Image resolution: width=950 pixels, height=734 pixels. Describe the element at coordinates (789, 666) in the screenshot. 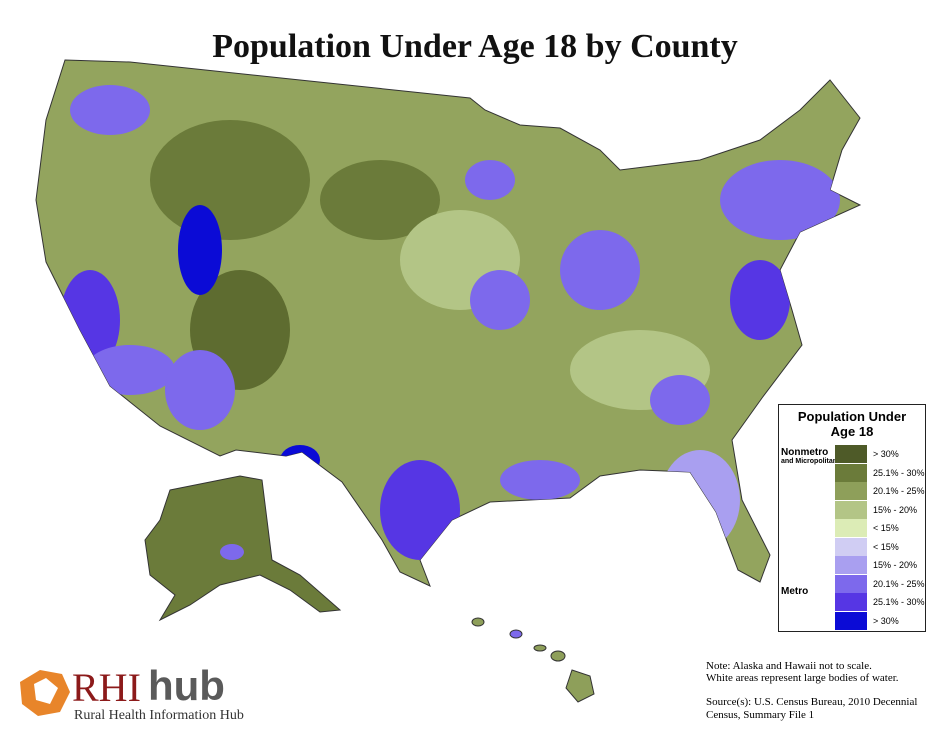

I see `note: Note: Alaska and Hawaii not to scale.` at that location.